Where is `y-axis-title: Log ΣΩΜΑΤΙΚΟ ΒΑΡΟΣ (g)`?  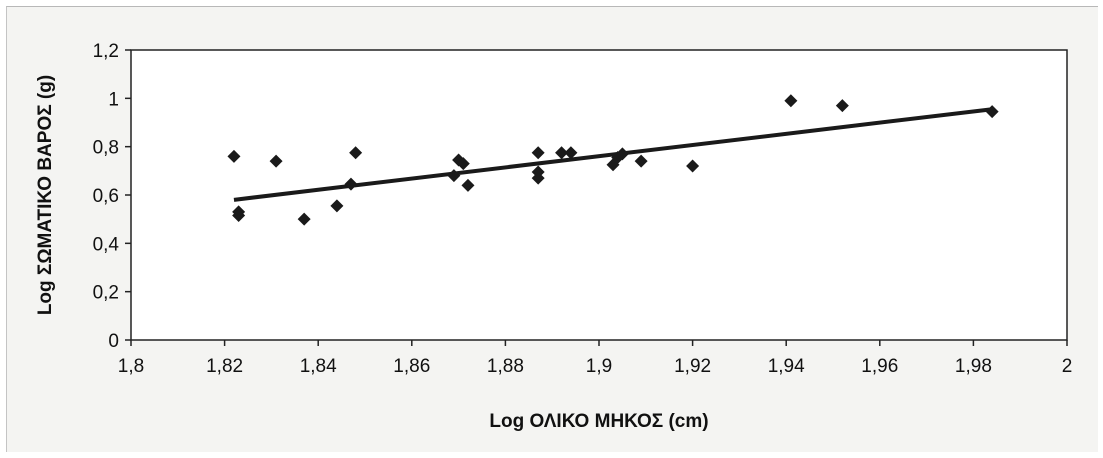 y-axis-title: Log ΣΩΜΑΤΙΚΟ ΒΑΡΟΣ (g) is located at coordinates (45, 195).